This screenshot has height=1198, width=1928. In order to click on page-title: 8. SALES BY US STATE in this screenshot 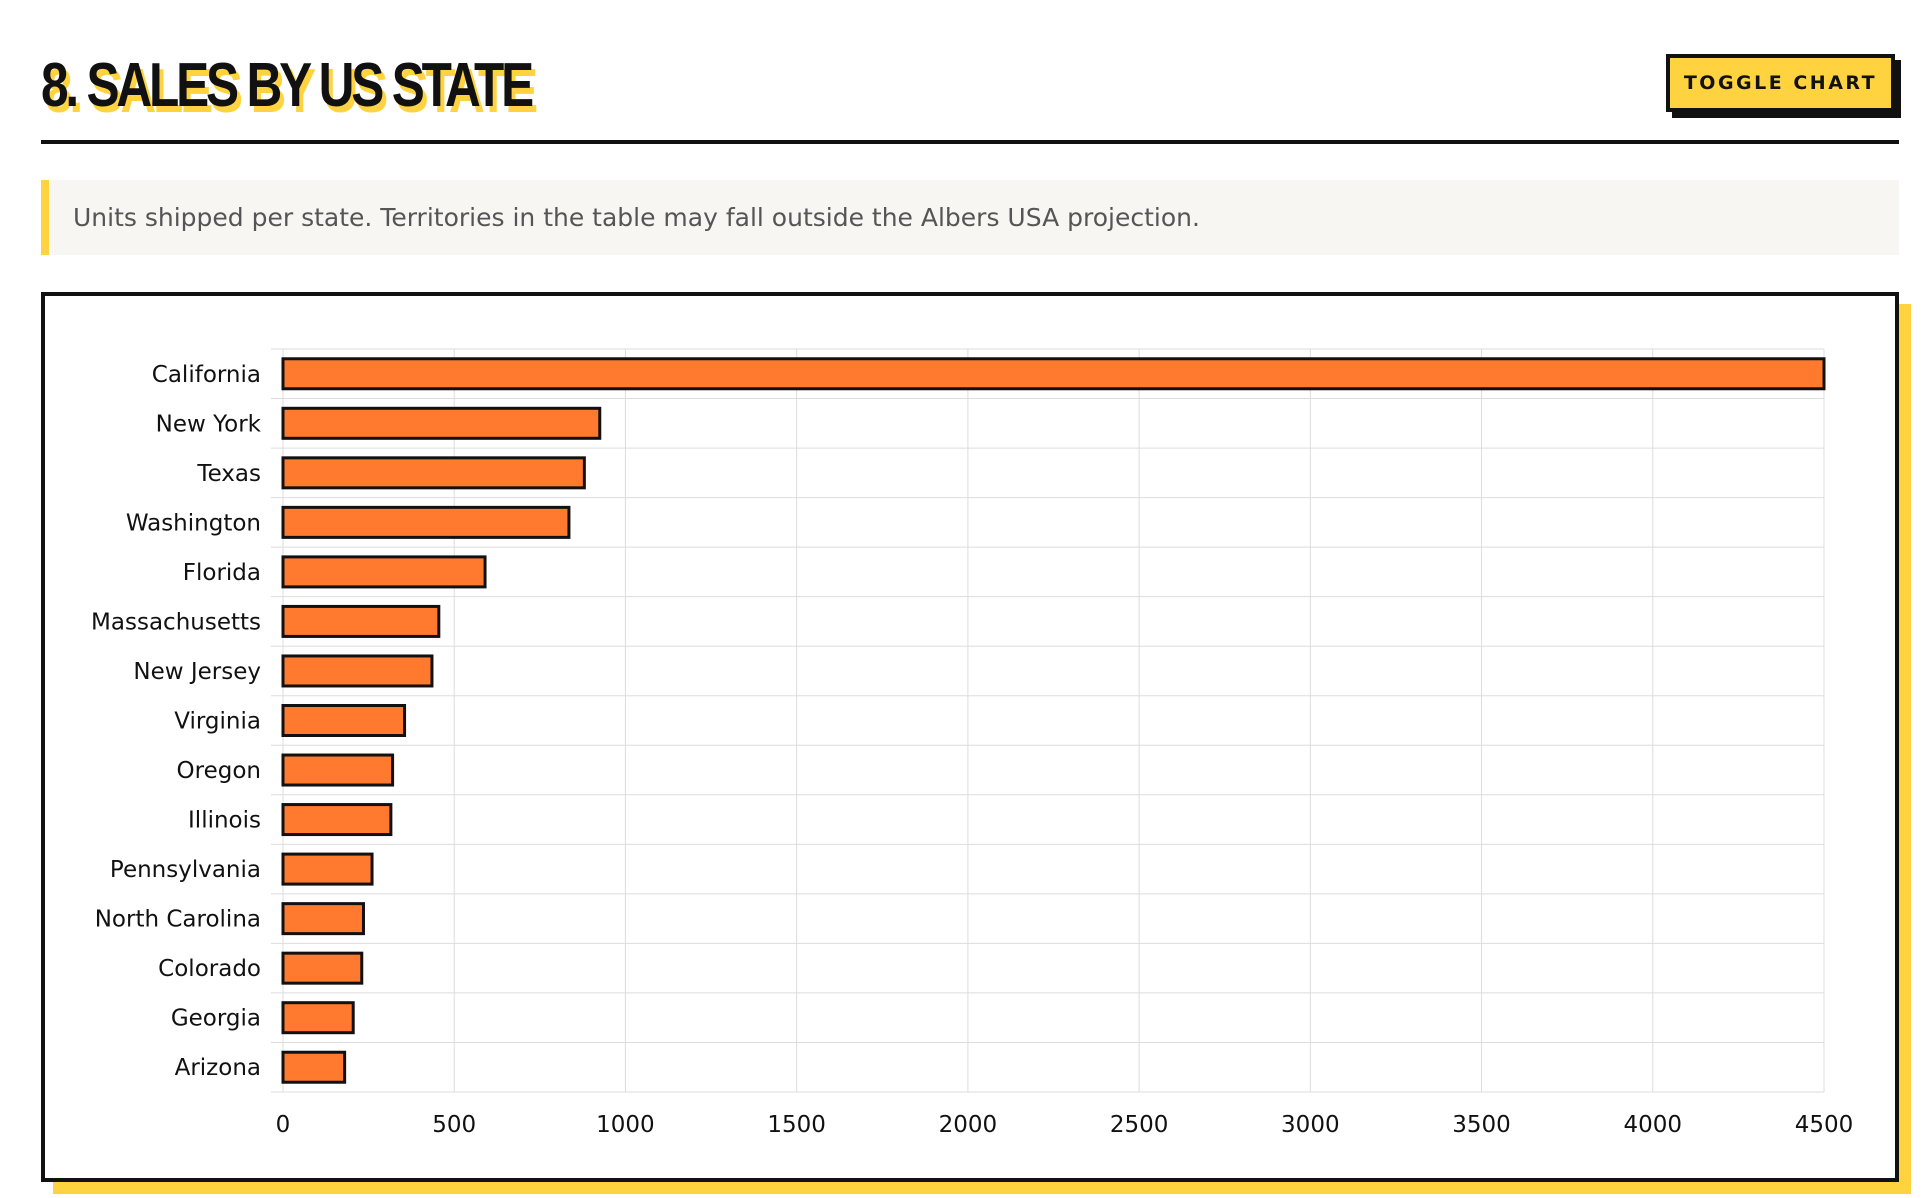, I will do `click(287, 85)`.